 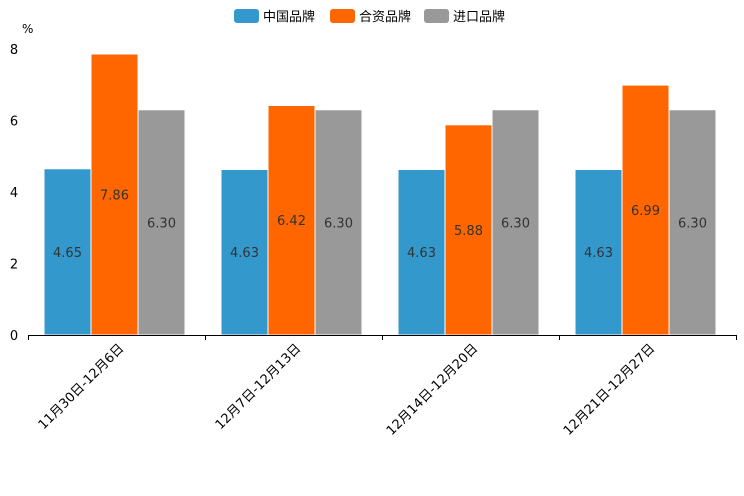 I want to click on y-axis: 0 2 4 6 8, so click(x=14, y=193).